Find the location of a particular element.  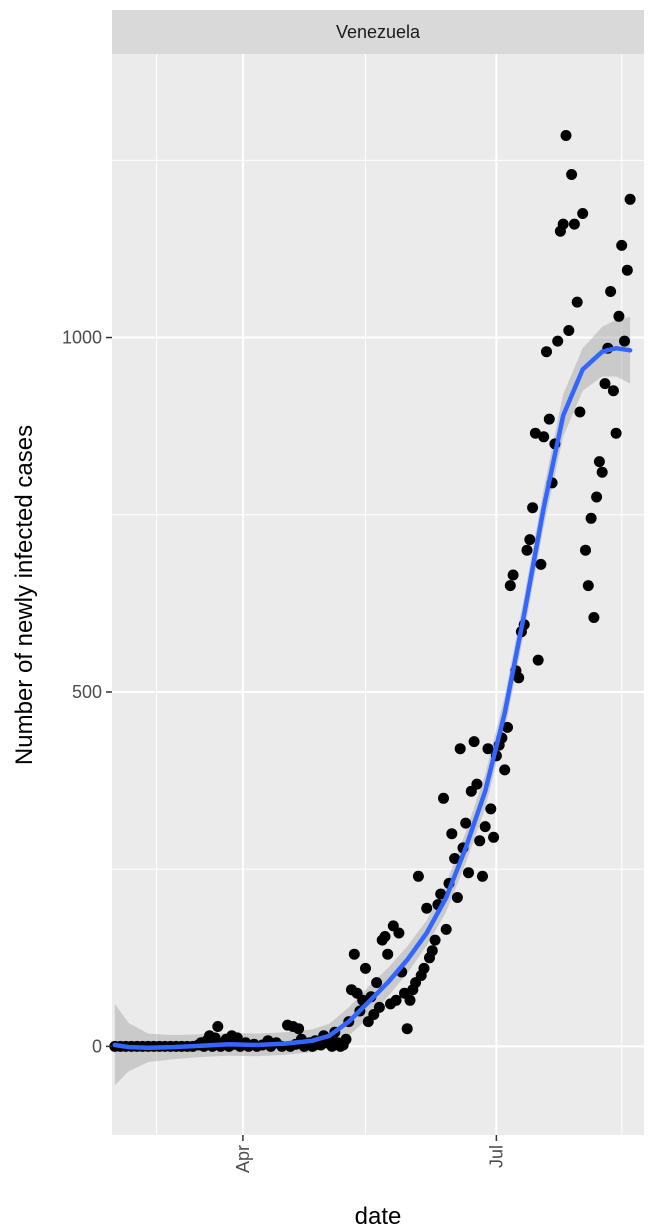

y-tick-label: 0 is located at coordinates (97, 1046).